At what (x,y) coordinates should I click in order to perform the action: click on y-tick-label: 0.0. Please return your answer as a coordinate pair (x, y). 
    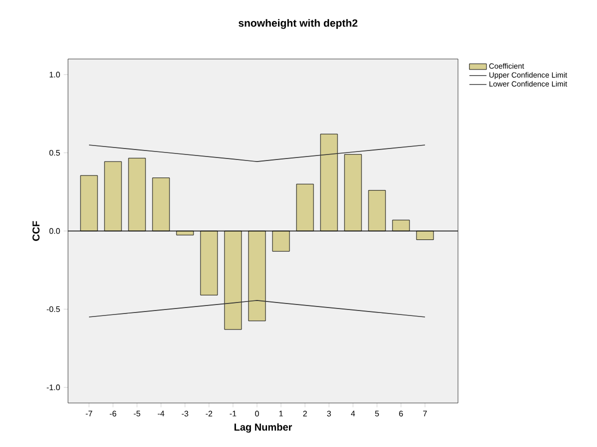
    Looking at the image, I should click on (54, 231).